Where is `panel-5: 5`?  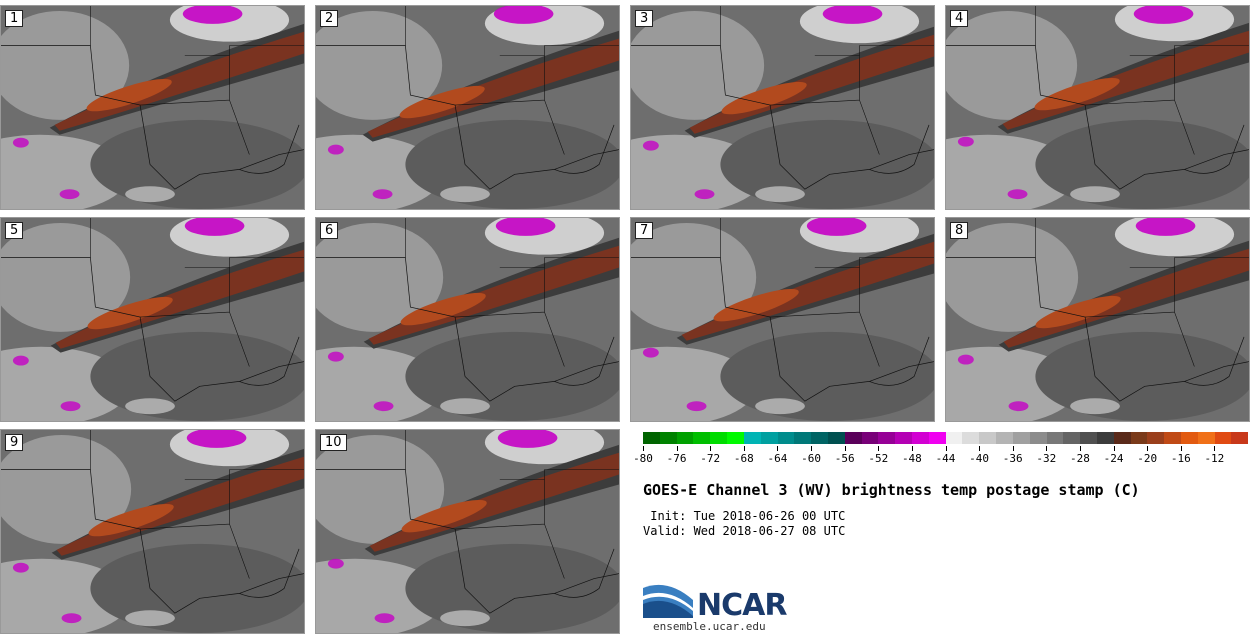
panel-5: 5 is located at coordinates (152, 319).